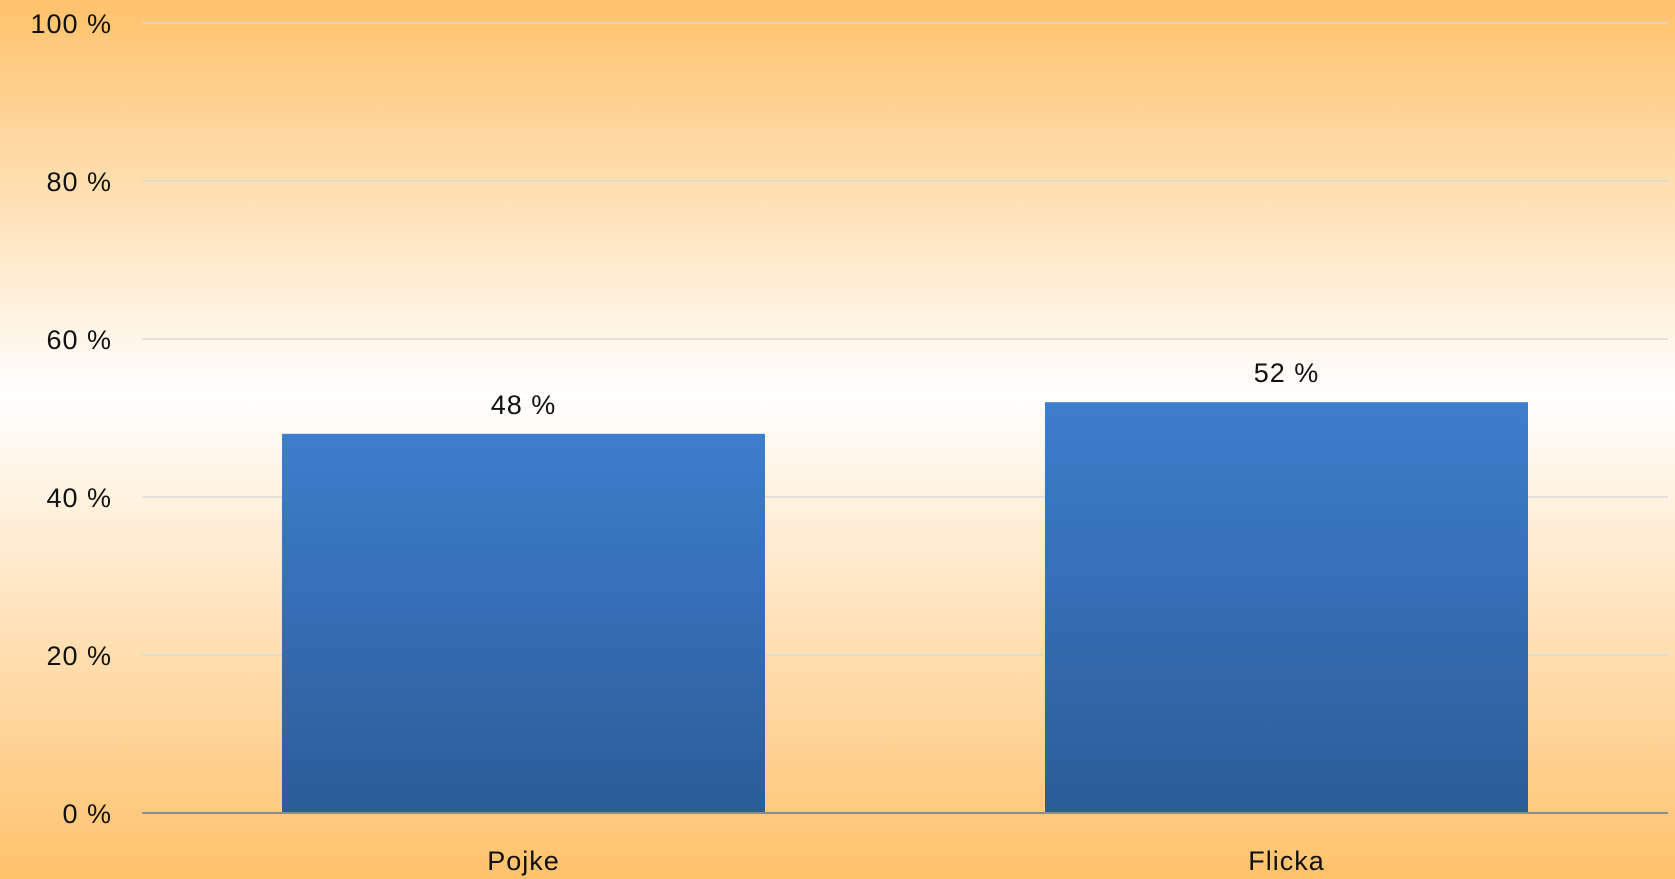 The height and width of the screenshot is (879, 1675). What do you see at coordinates (71, 419) in the screenshot?
I see `y-axis-tick-labels: 0 % 20 % 40 % 60 % 80 % 100 %` at bounding box center [71, 419].